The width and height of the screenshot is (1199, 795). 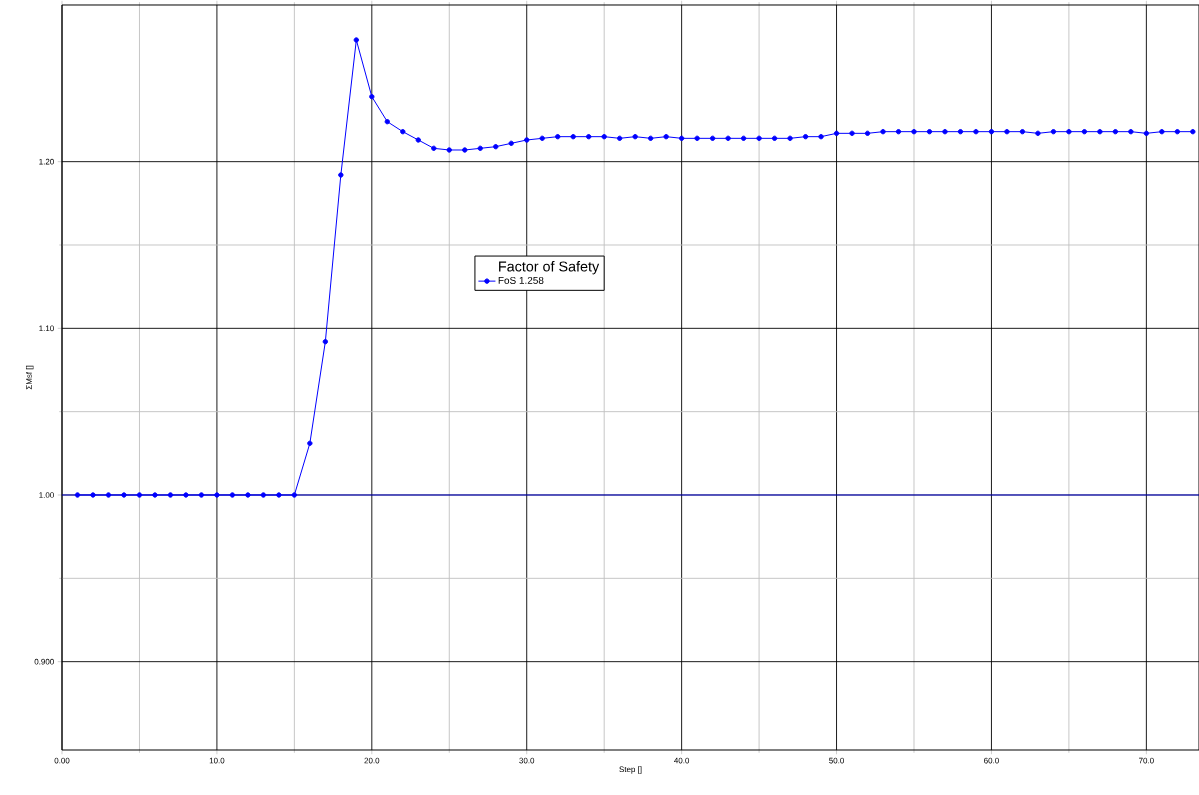 I want to click on legend-label: FoS 1.258, so click(x=521, y=280).